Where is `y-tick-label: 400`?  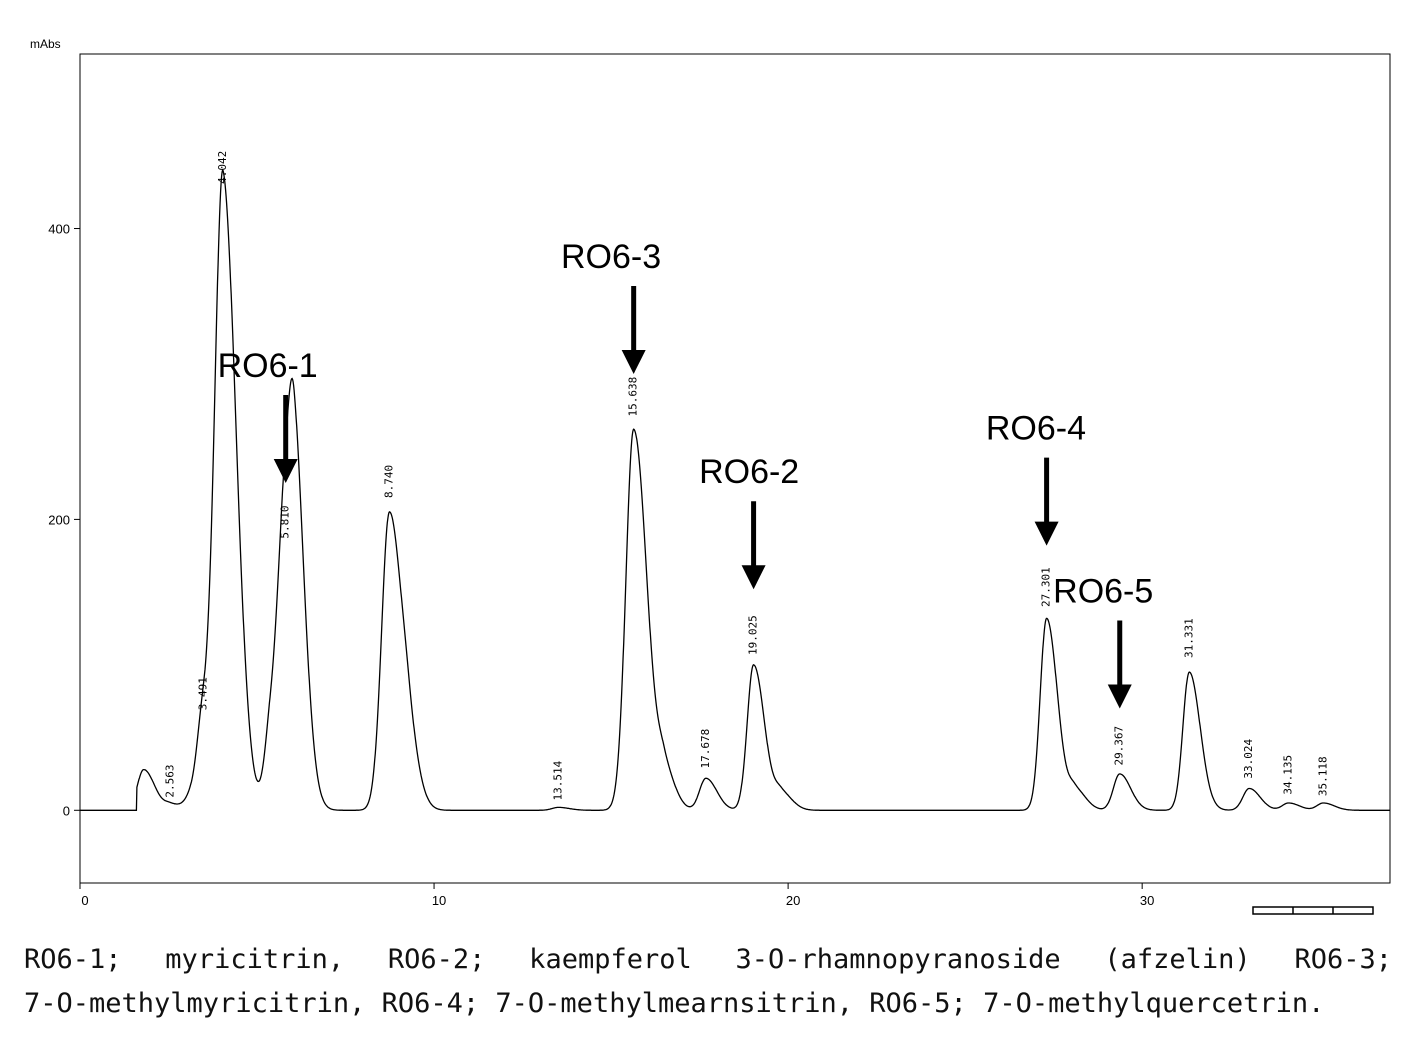
y-tick-label: 400 is located at coordinates (59, 229).